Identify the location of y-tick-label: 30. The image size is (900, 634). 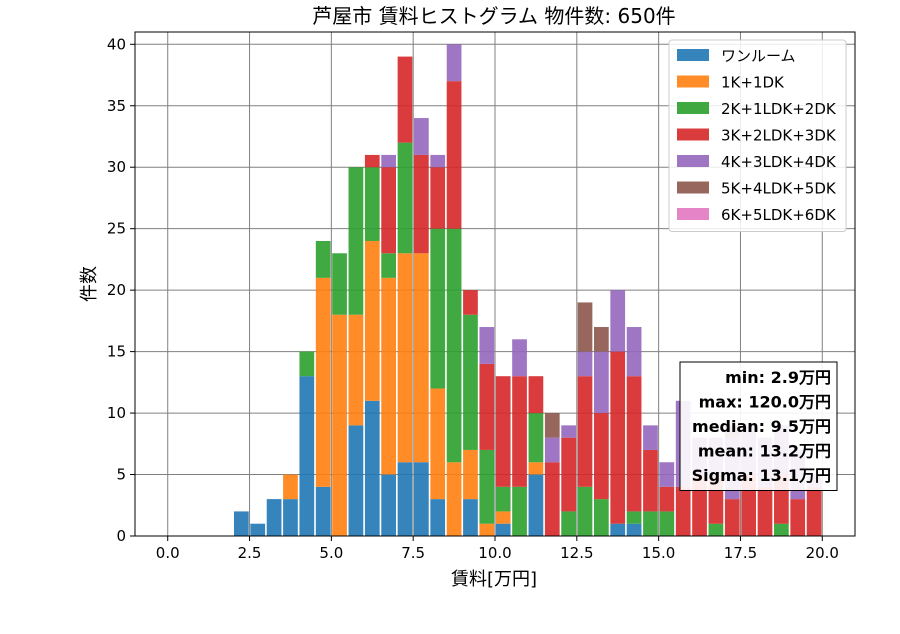
(116, 167).